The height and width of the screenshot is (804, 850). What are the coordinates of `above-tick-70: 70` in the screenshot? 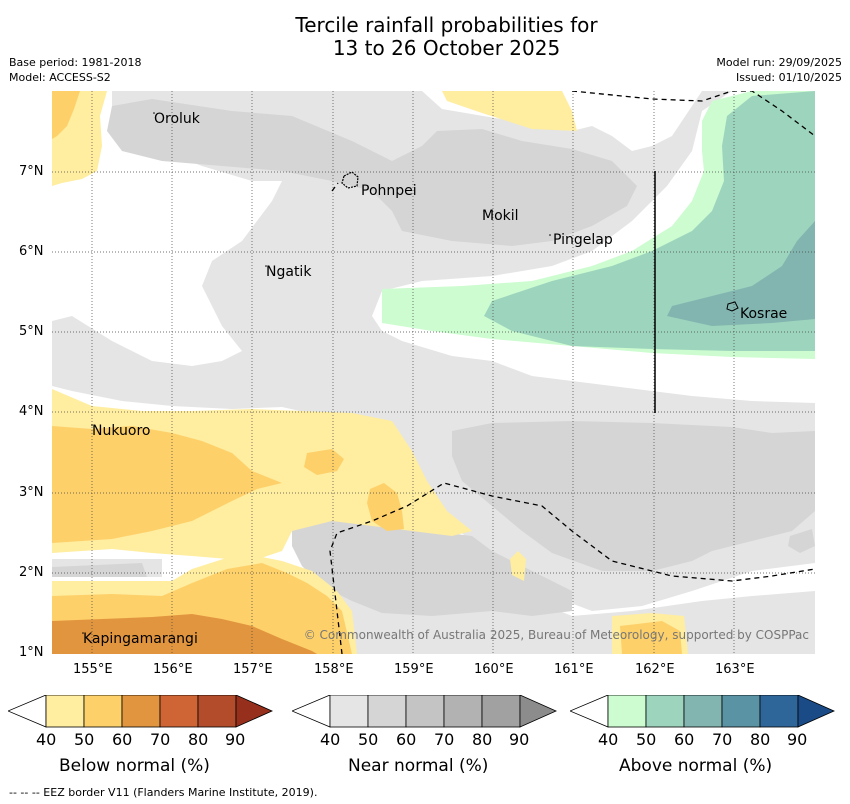 It's located at (722, 739).